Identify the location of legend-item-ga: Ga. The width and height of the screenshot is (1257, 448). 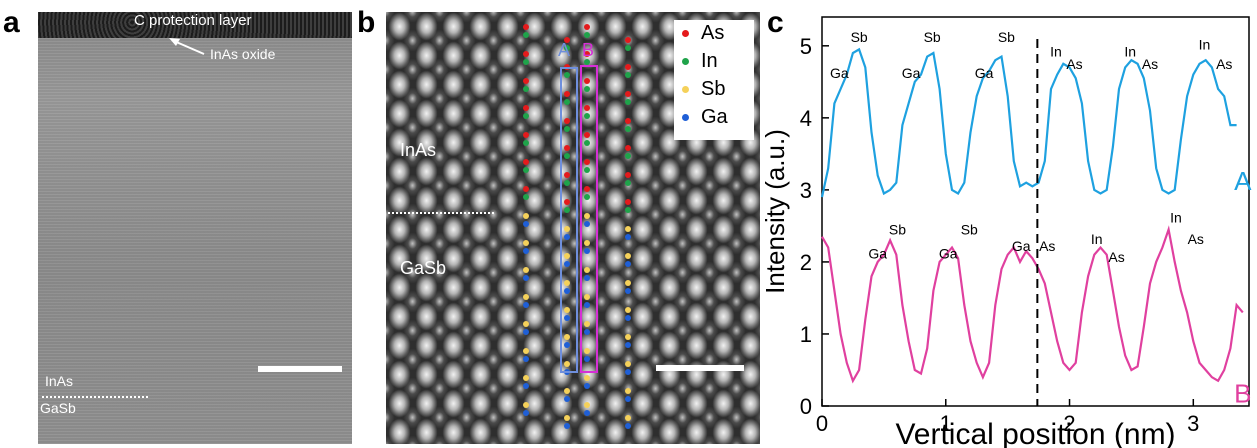
(705, 117).